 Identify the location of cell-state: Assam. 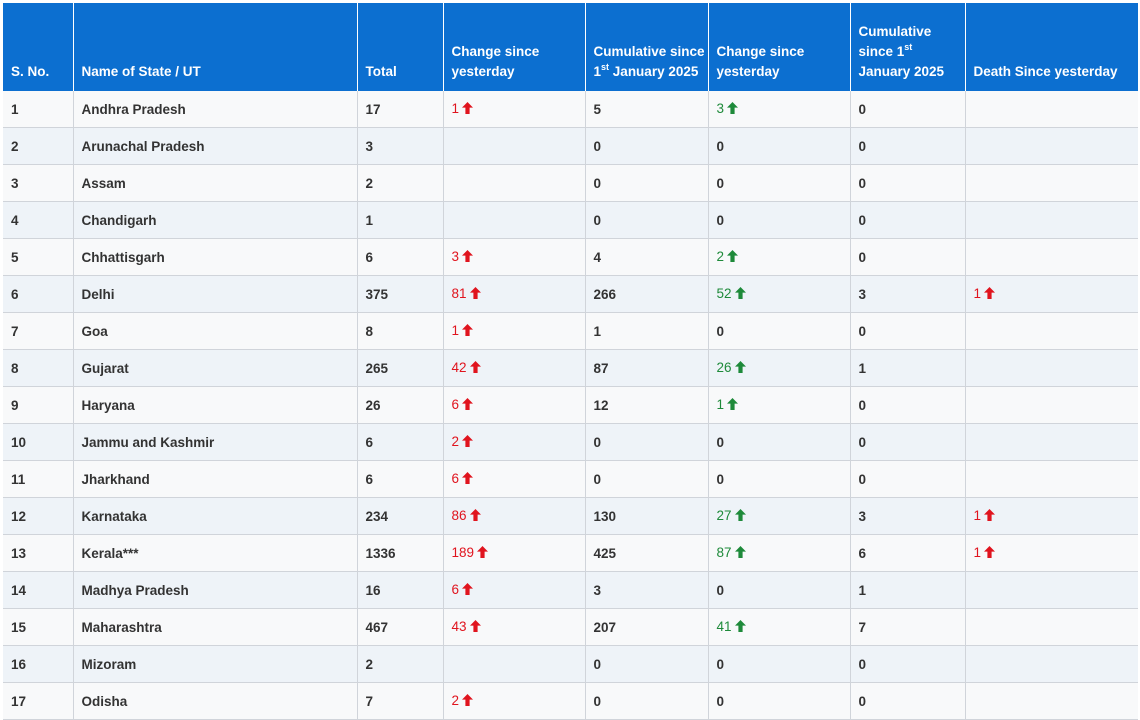
(215, 183).